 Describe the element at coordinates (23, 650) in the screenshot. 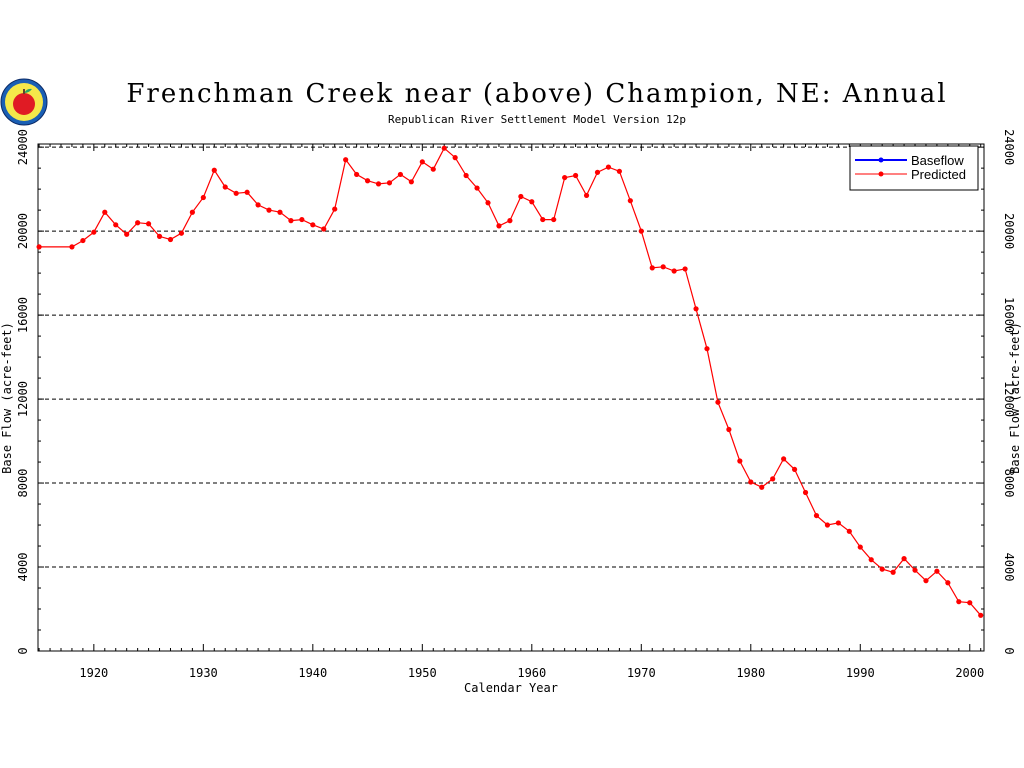

I see `y-tick-label-left: 0` at that location.